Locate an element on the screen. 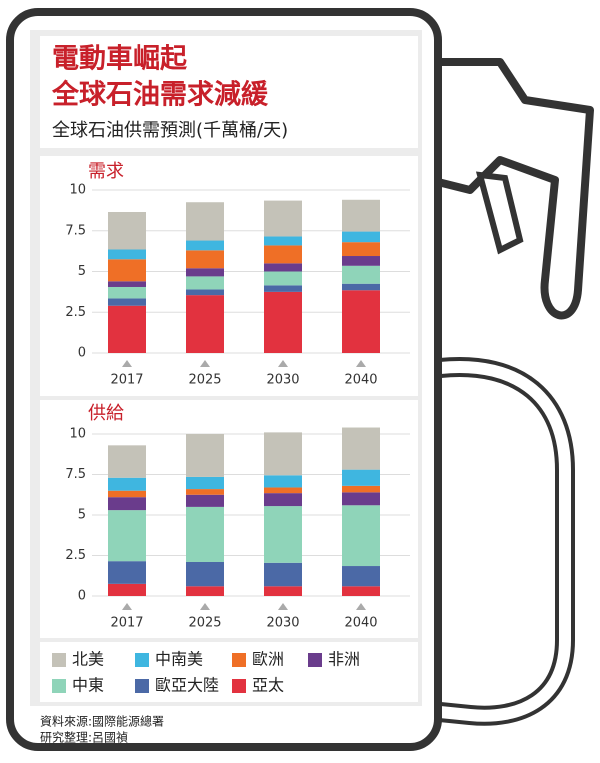  hose-inner is located at coordinates (505, 541).